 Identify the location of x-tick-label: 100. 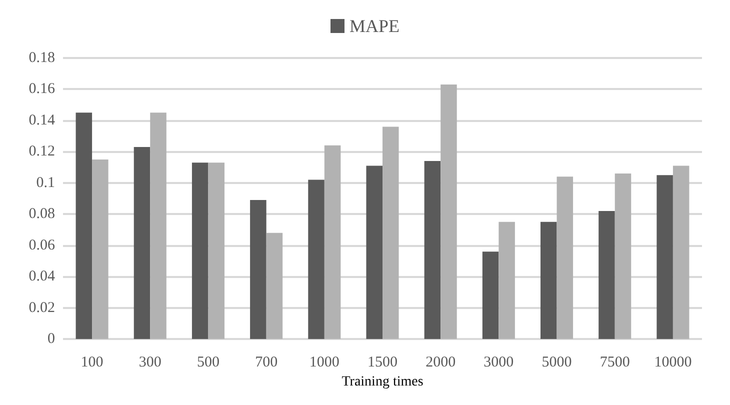
(92, 362).